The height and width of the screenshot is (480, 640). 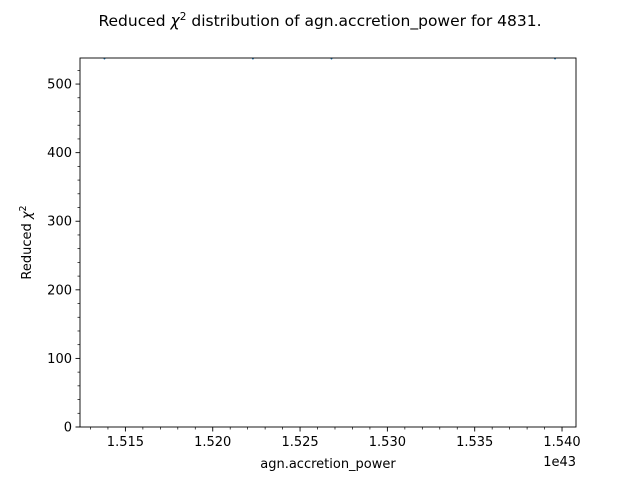 What do you see at coordinates (68, 428) in the screenshot?
I see `y-tick-label: 0` at bounding box center [68, 428].